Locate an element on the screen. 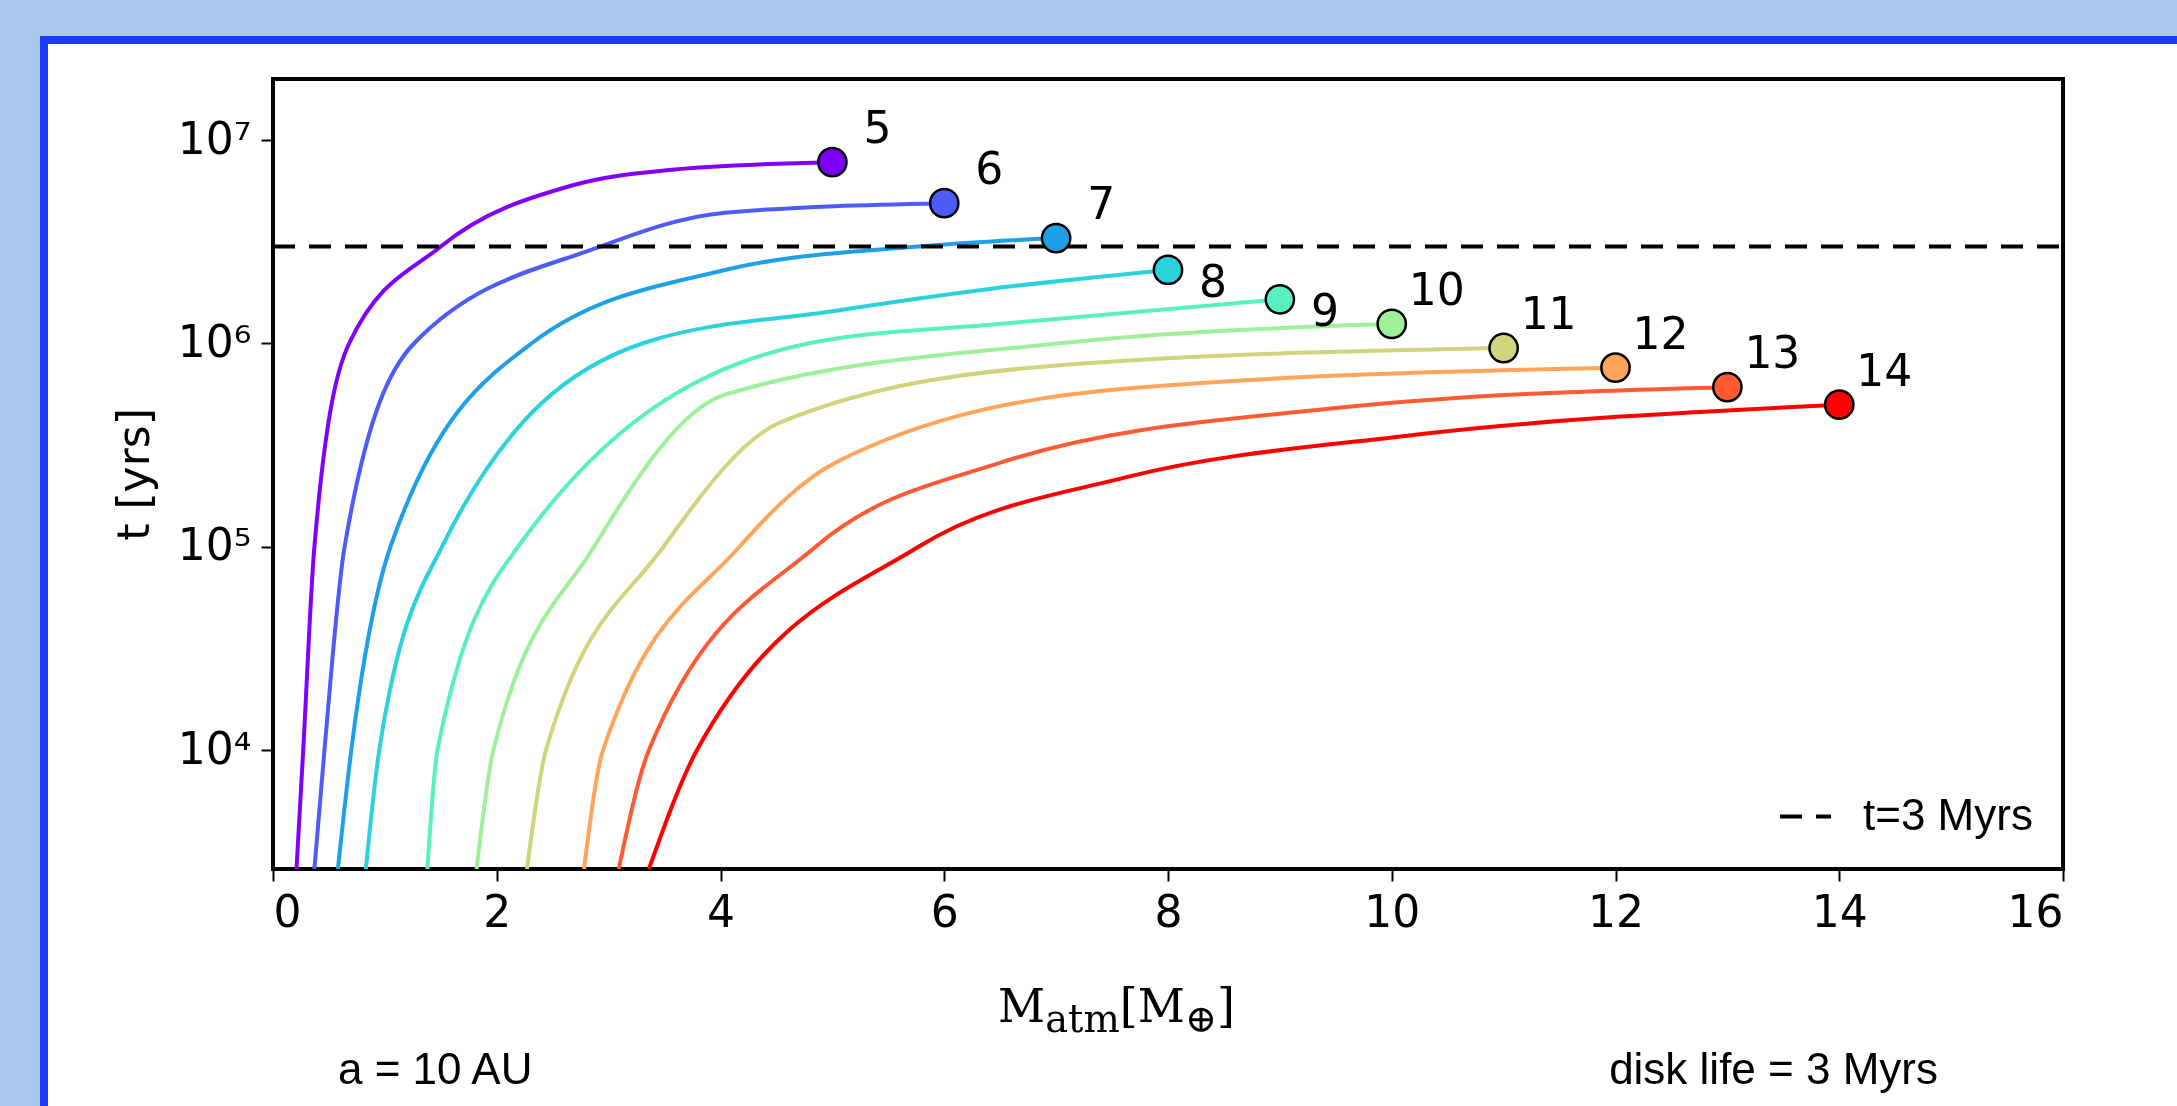 This screenshot has width=2177, height=1106. series-label: 10 is located at coordinates (1436, 289).